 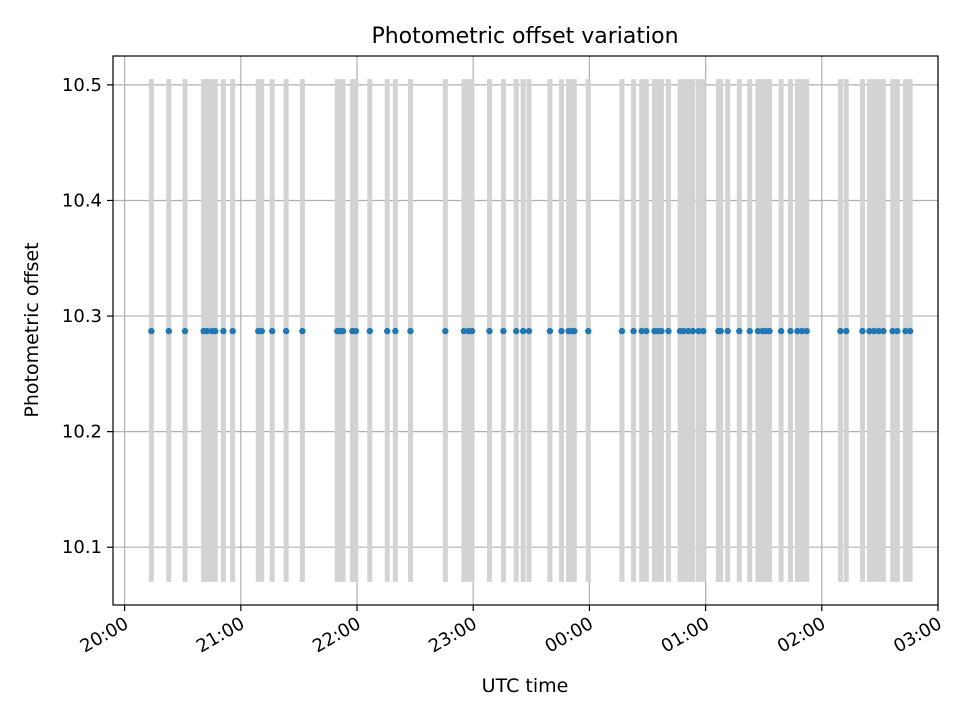 What do you see at coordinates (82, 432) in the screenshot?
I see `y-tick-label: 10.2` at bounding box center [82, 432].